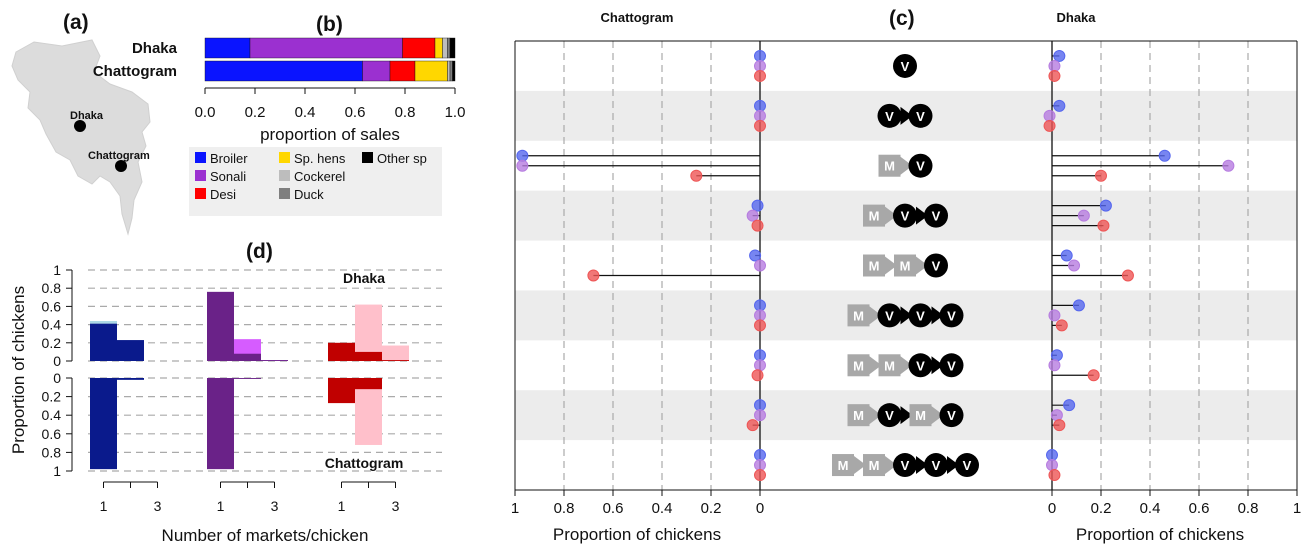 The width and height of the screenshot is (1307, 547). I want to click on x-tick-label: 0.0, so click(205, 112).